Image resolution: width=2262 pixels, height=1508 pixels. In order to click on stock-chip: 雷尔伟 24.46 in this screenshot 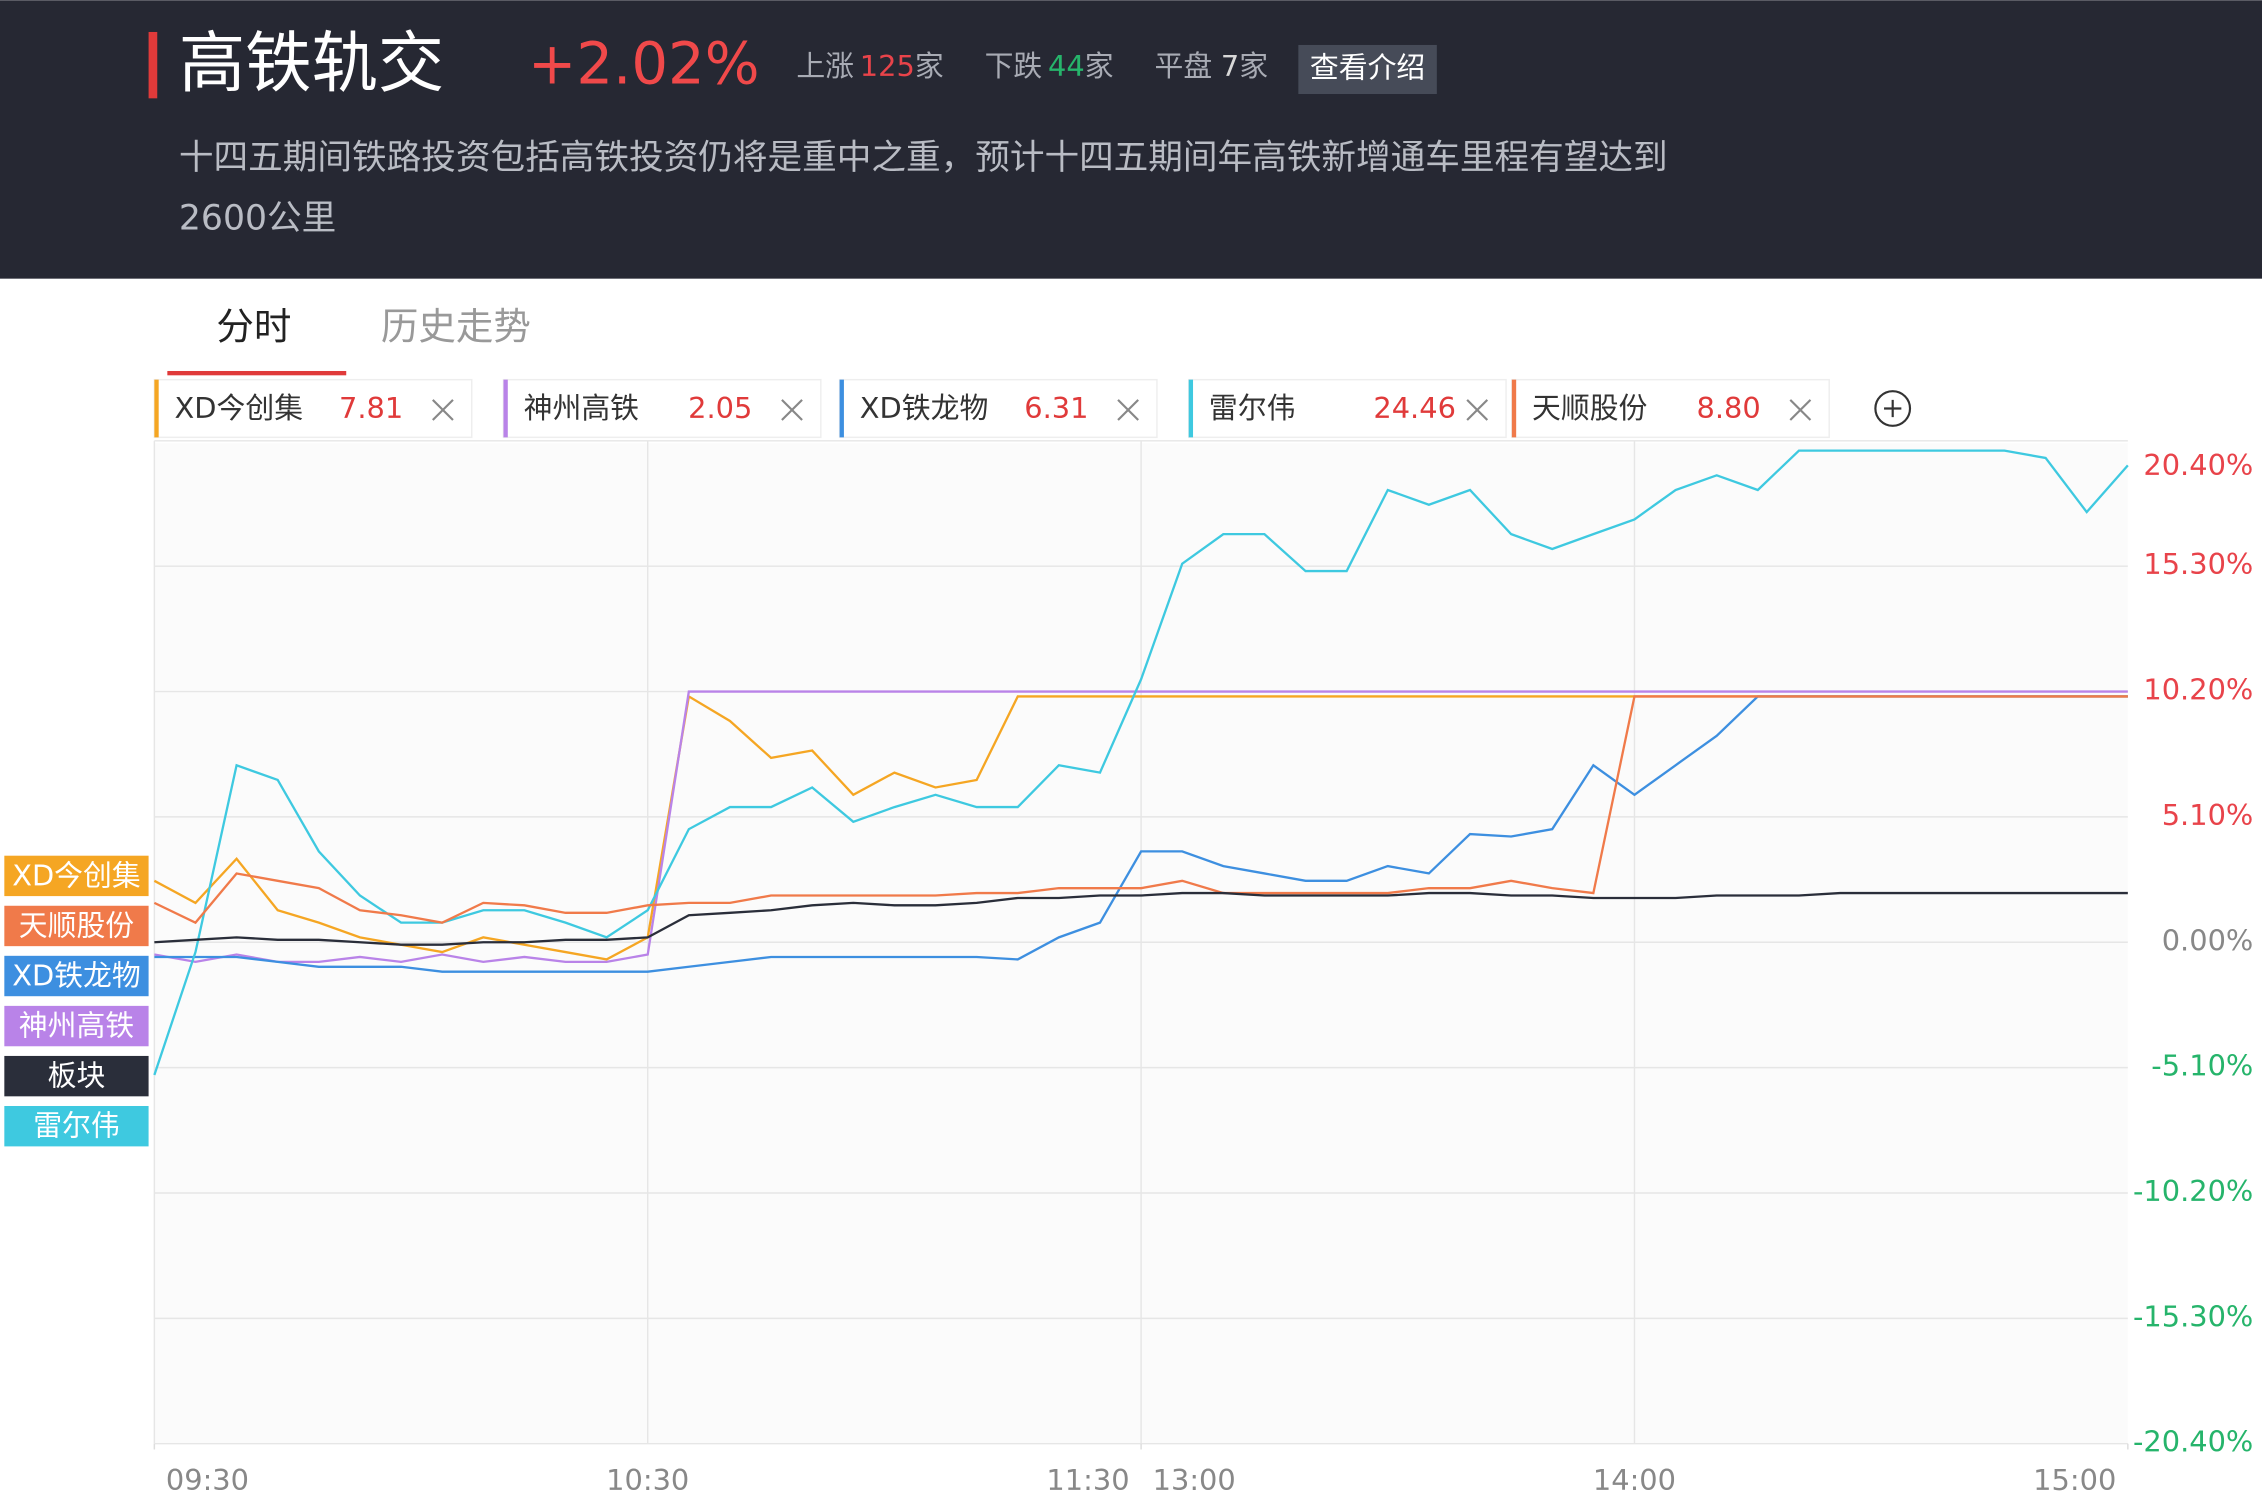, I will do `click(1347, 408)`.